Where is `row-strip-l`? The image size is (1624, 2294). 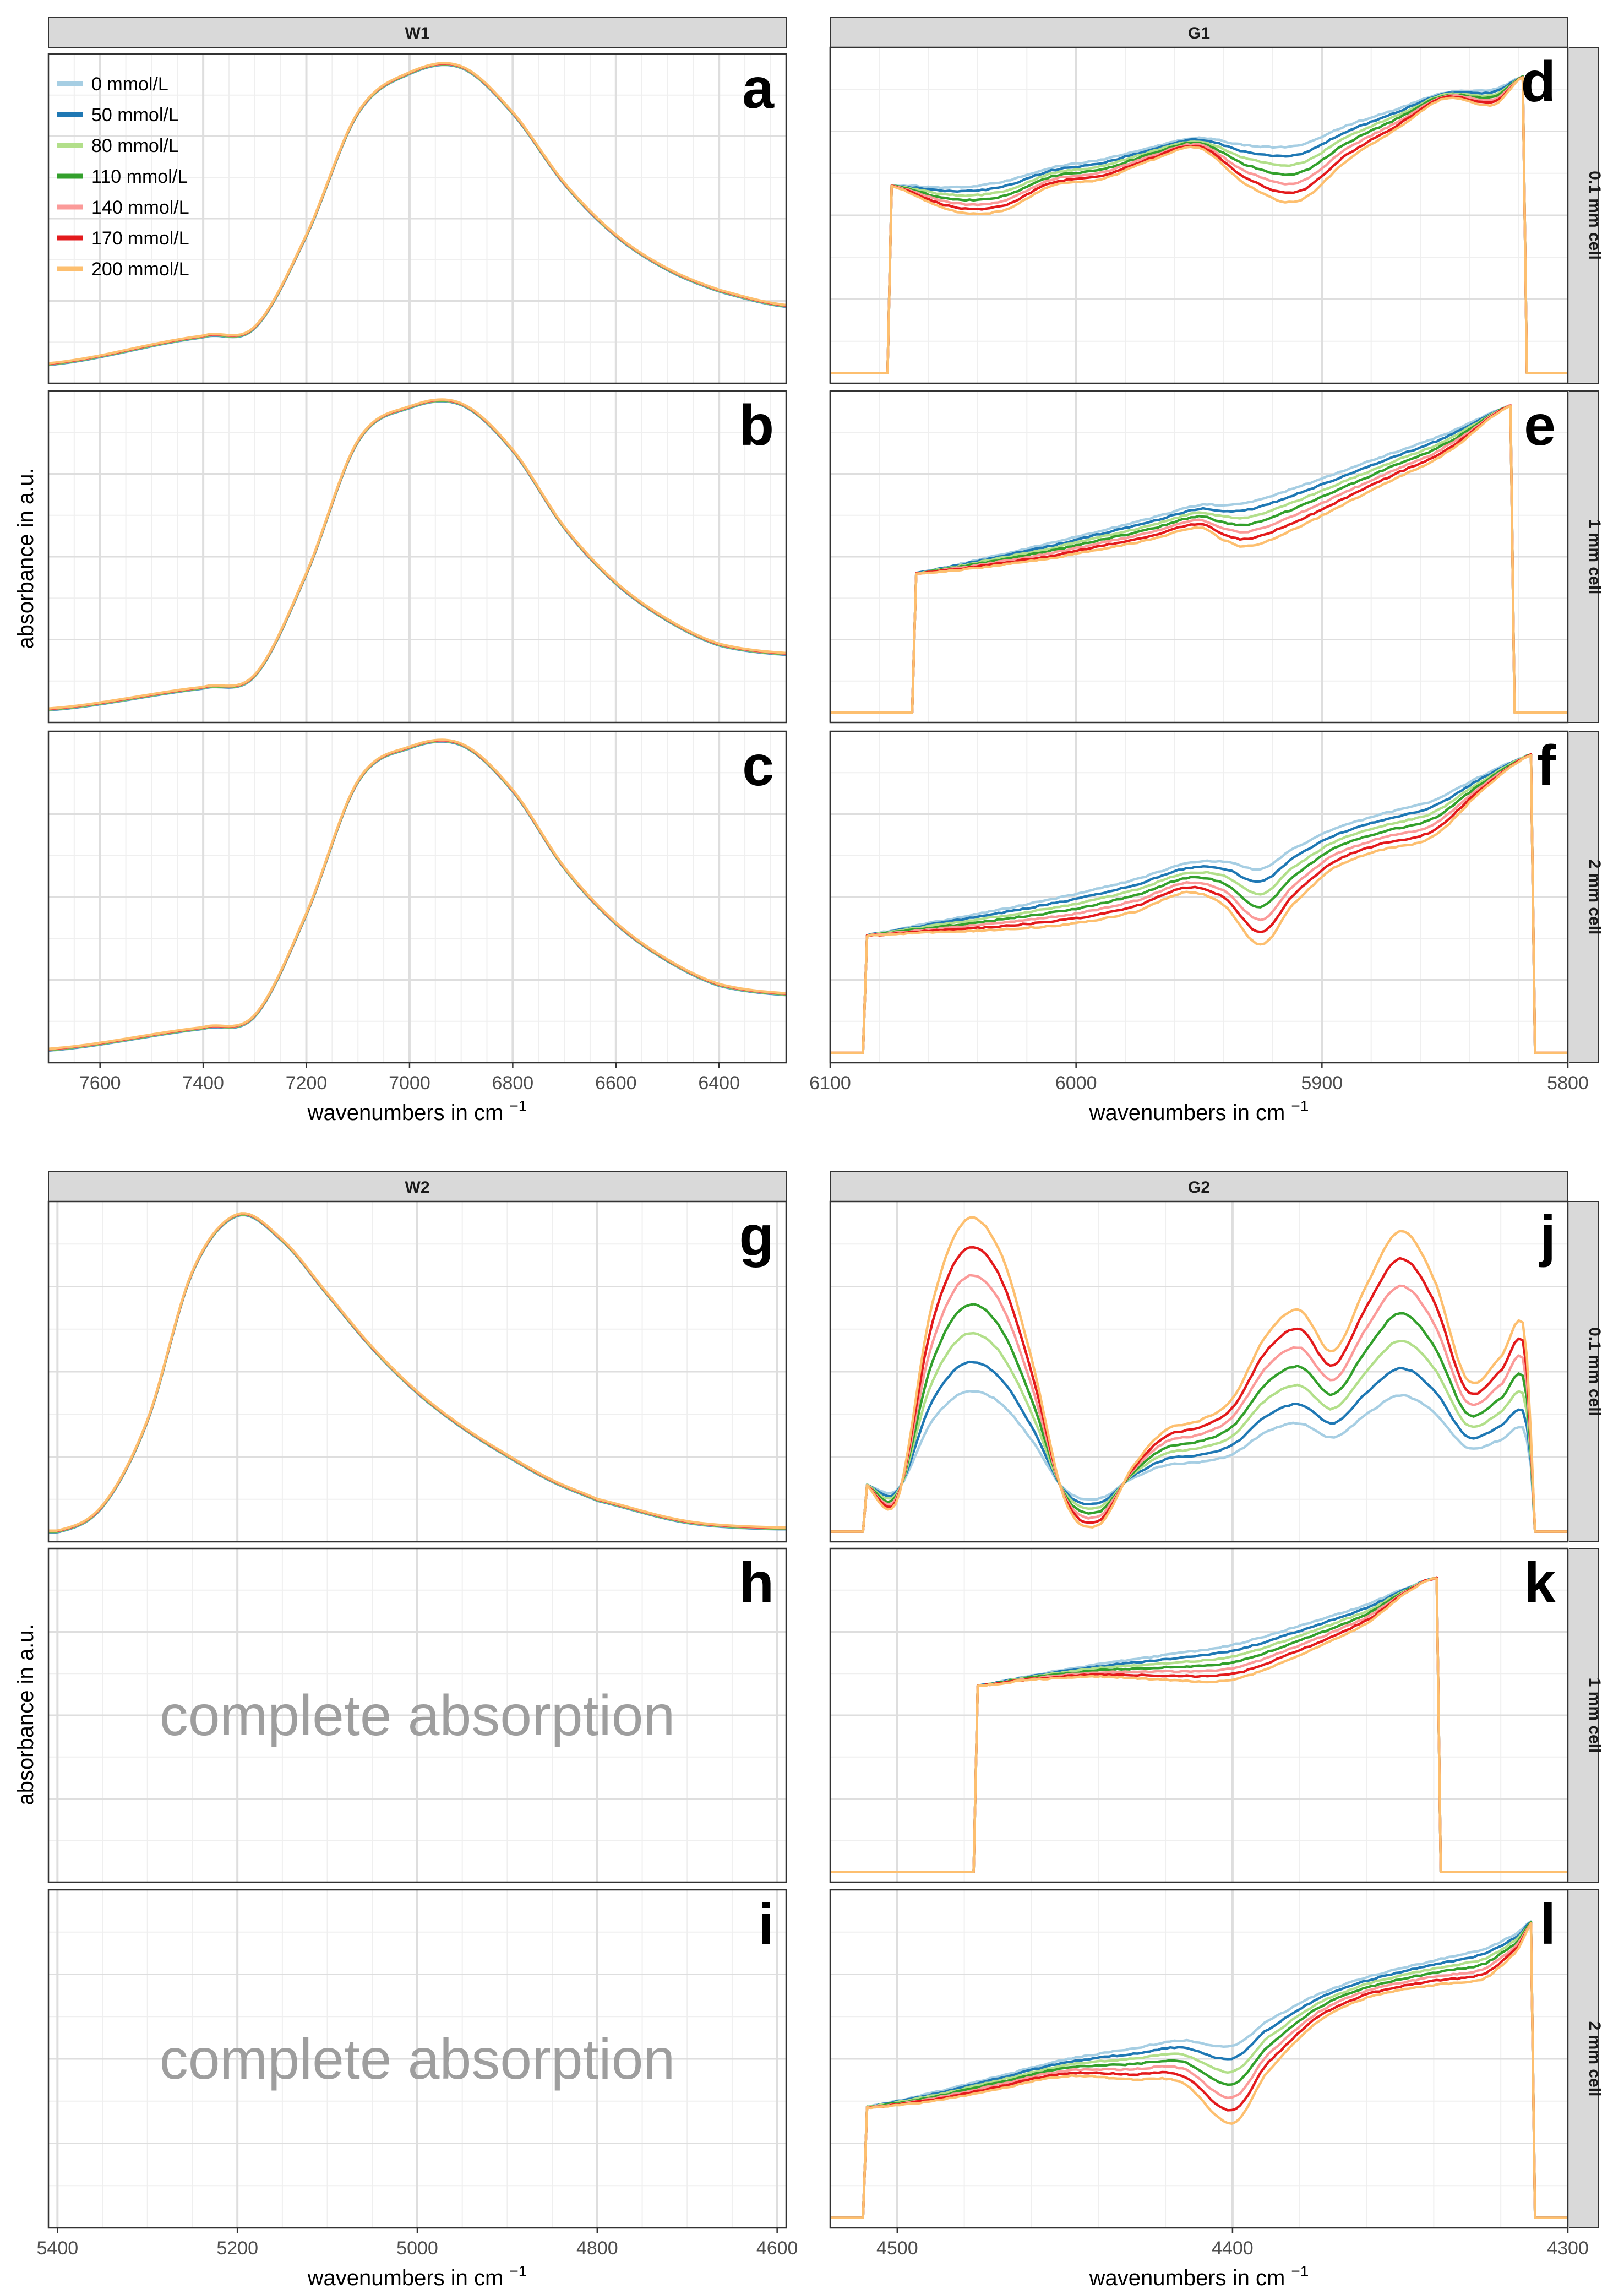
row-strip-l is located at coordinates (1583, 2058).